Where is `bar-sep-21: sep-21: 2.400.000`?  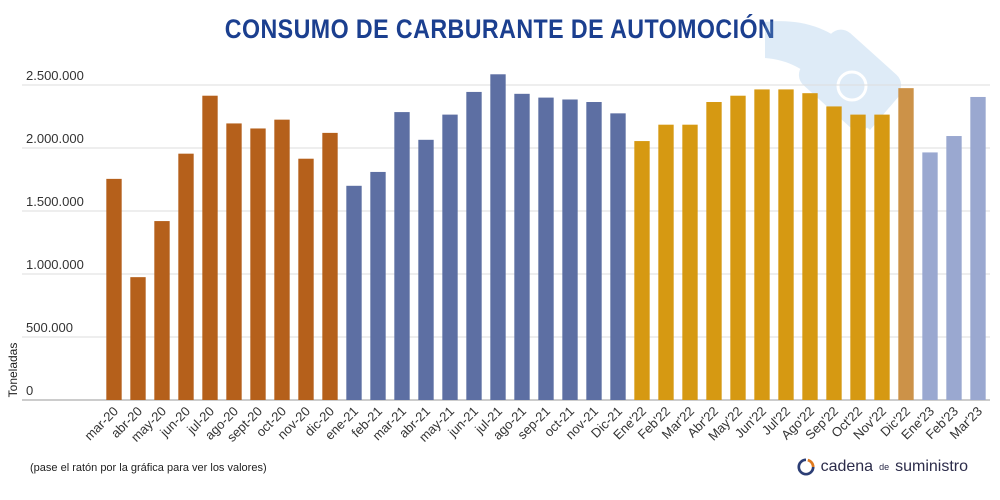 bar-sep-21: sep-21: 2.400.000 is located at coordinates (546, 248).